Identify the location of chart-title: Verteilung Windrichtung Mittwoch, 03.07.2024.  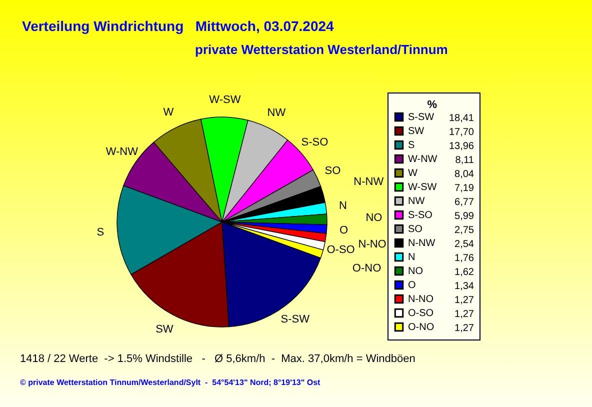
(178, 26).